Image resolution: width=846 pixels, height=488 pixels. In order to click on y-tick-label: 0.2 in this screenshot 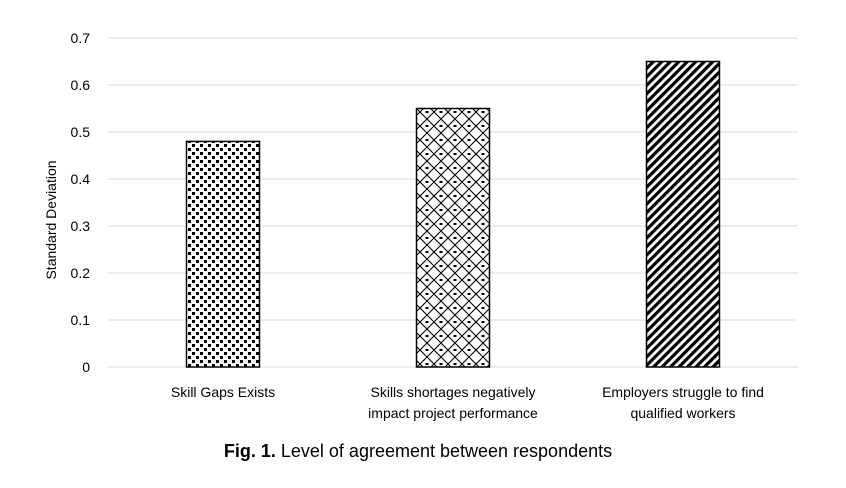, I will do `click(81, 273)`.